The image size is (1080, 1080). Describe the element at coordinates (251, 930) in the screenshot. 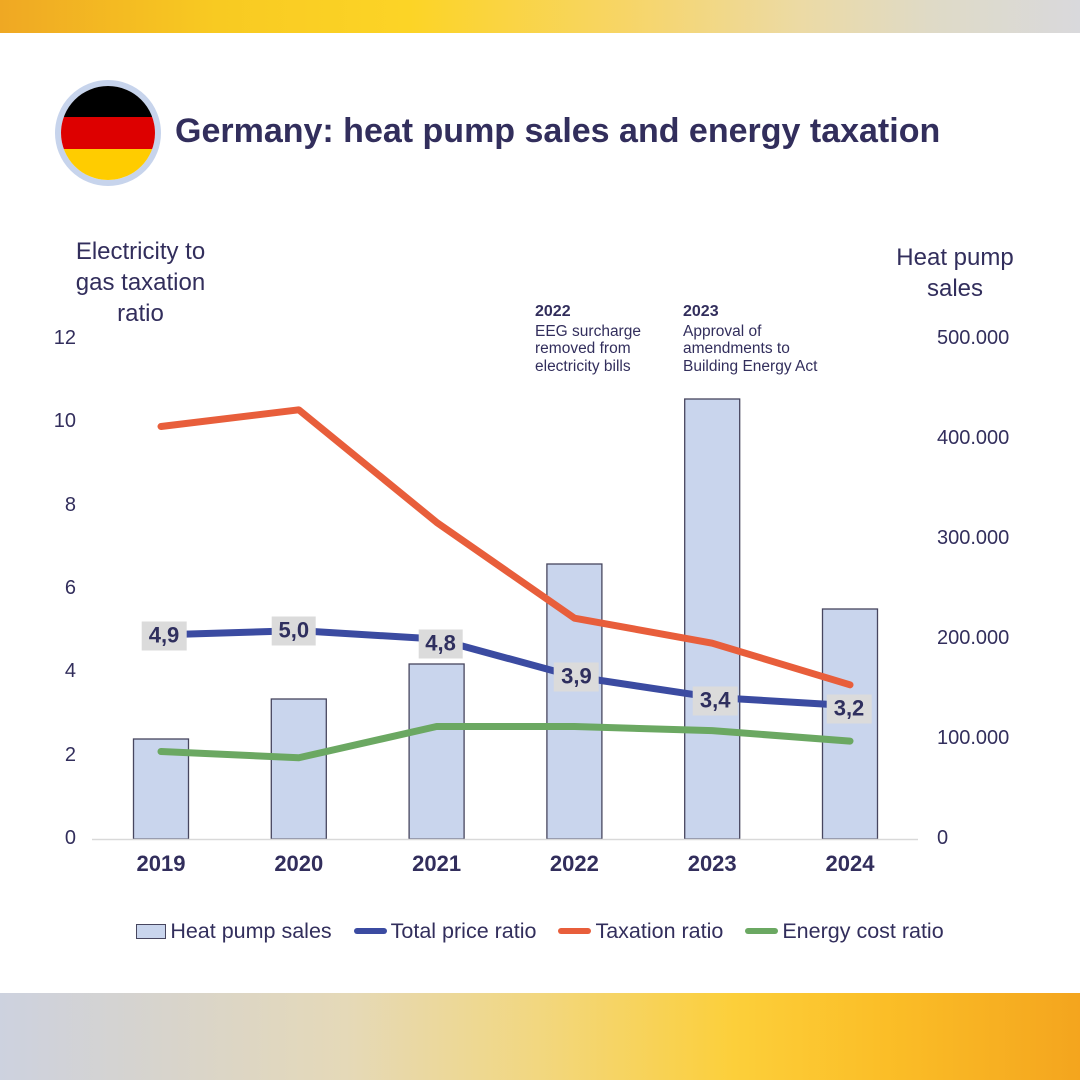

I see `legend-label: Heat pump sales` at that location.